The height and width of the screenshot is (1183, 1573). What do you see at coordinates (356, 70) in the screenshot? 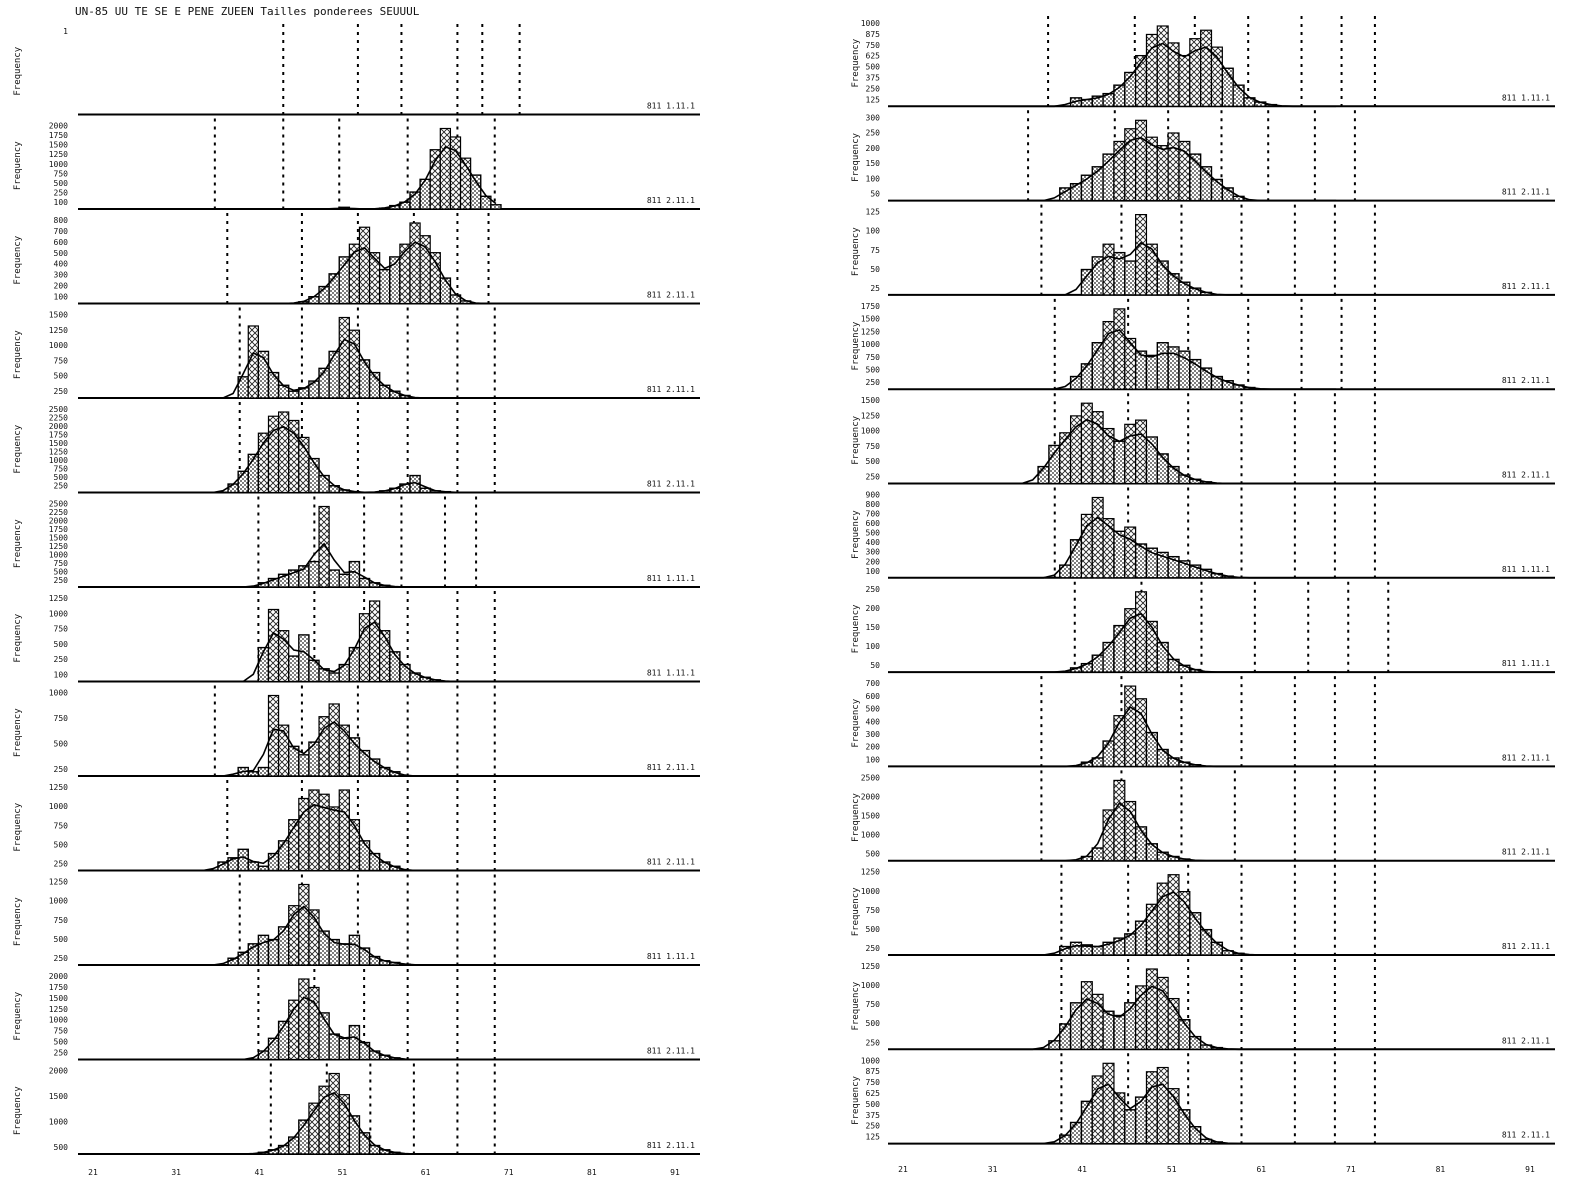
I see `left-panel-1: 1 Frequency 811 1.11.1` at bounding box center [356, 70].